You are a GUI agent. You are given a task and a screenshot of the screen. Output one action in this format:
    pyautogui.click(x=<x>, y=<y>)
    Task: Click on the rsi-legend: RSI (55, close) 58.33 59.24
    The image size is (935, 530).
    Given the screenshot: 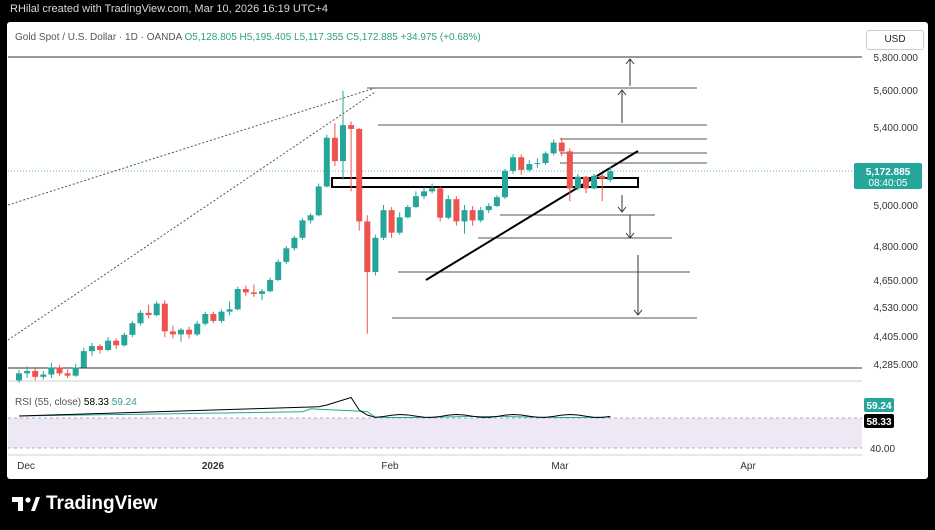 What is the action you would take?
    pyautogui.click(x=76, y=402)
    